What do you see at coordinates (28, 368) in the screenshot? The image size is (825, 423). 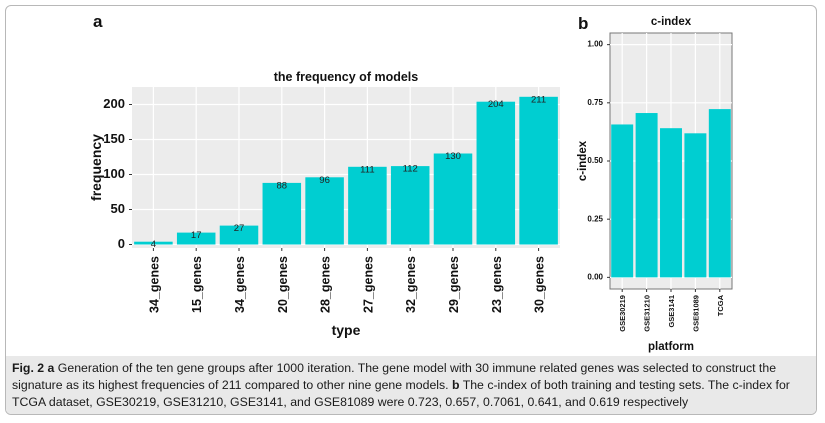 I see `caption-fig-label: Fig. 2` at bounding box center [28, 368].